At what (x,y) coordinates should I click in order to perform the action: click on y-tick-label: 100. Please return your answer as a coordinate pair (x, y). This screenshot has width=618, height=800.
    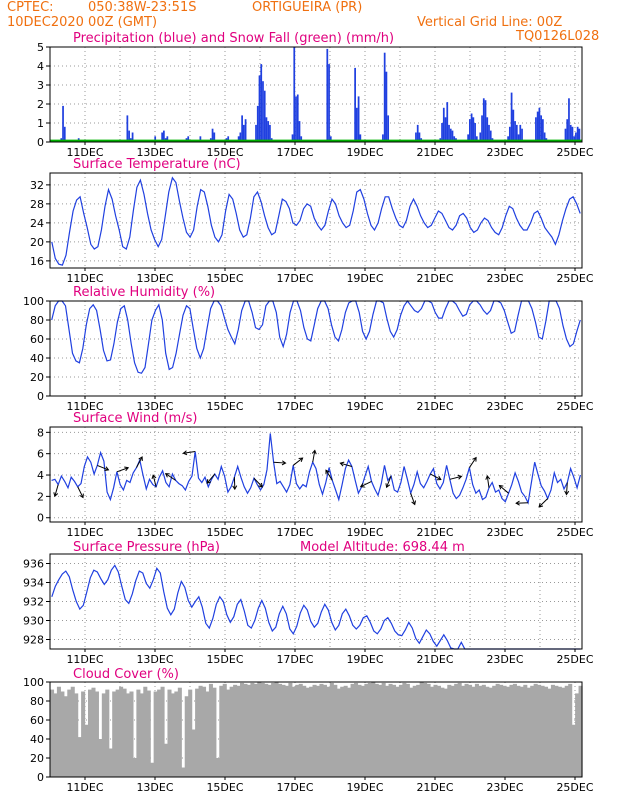
    Looking at the image, I should click on (33, 682).